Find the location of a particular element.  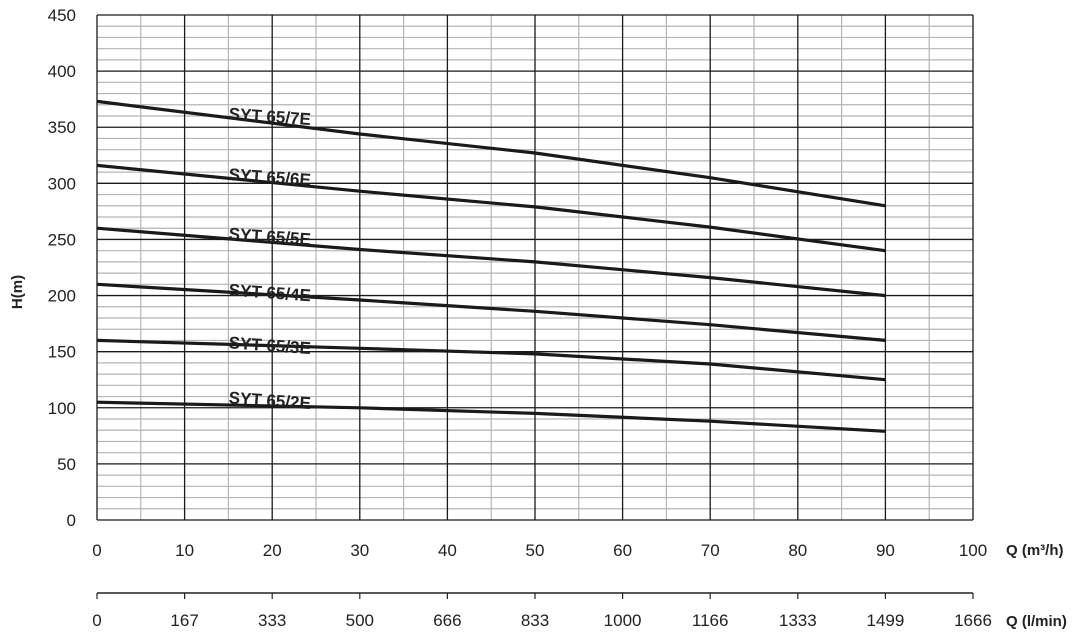

series-label: SYT 65/2E is located at coordinates (269, 400).